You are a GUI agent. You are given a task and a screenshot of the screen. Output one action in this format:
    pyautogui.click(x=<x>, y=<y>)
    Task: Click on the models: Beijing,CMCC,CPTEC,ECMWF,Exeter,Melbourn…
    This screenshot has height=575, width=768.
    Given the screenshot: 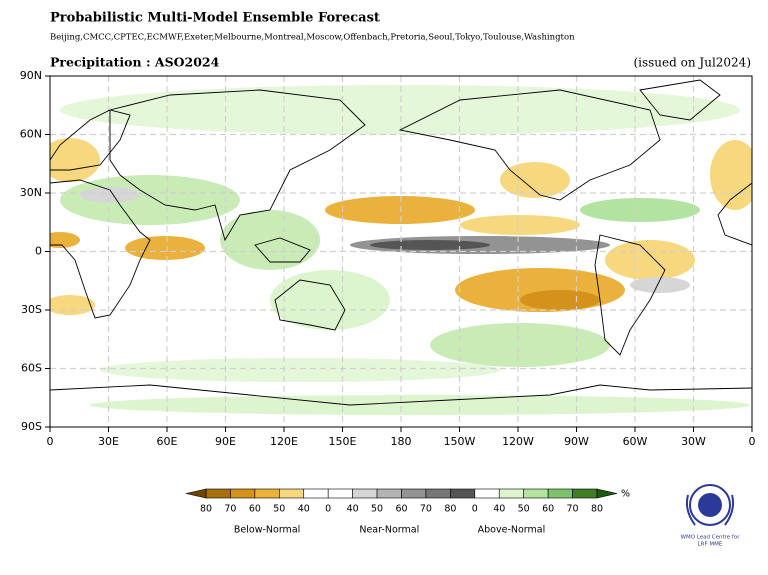 What is the action you would take?
    pyautogui.click(x=312, y=38)
    